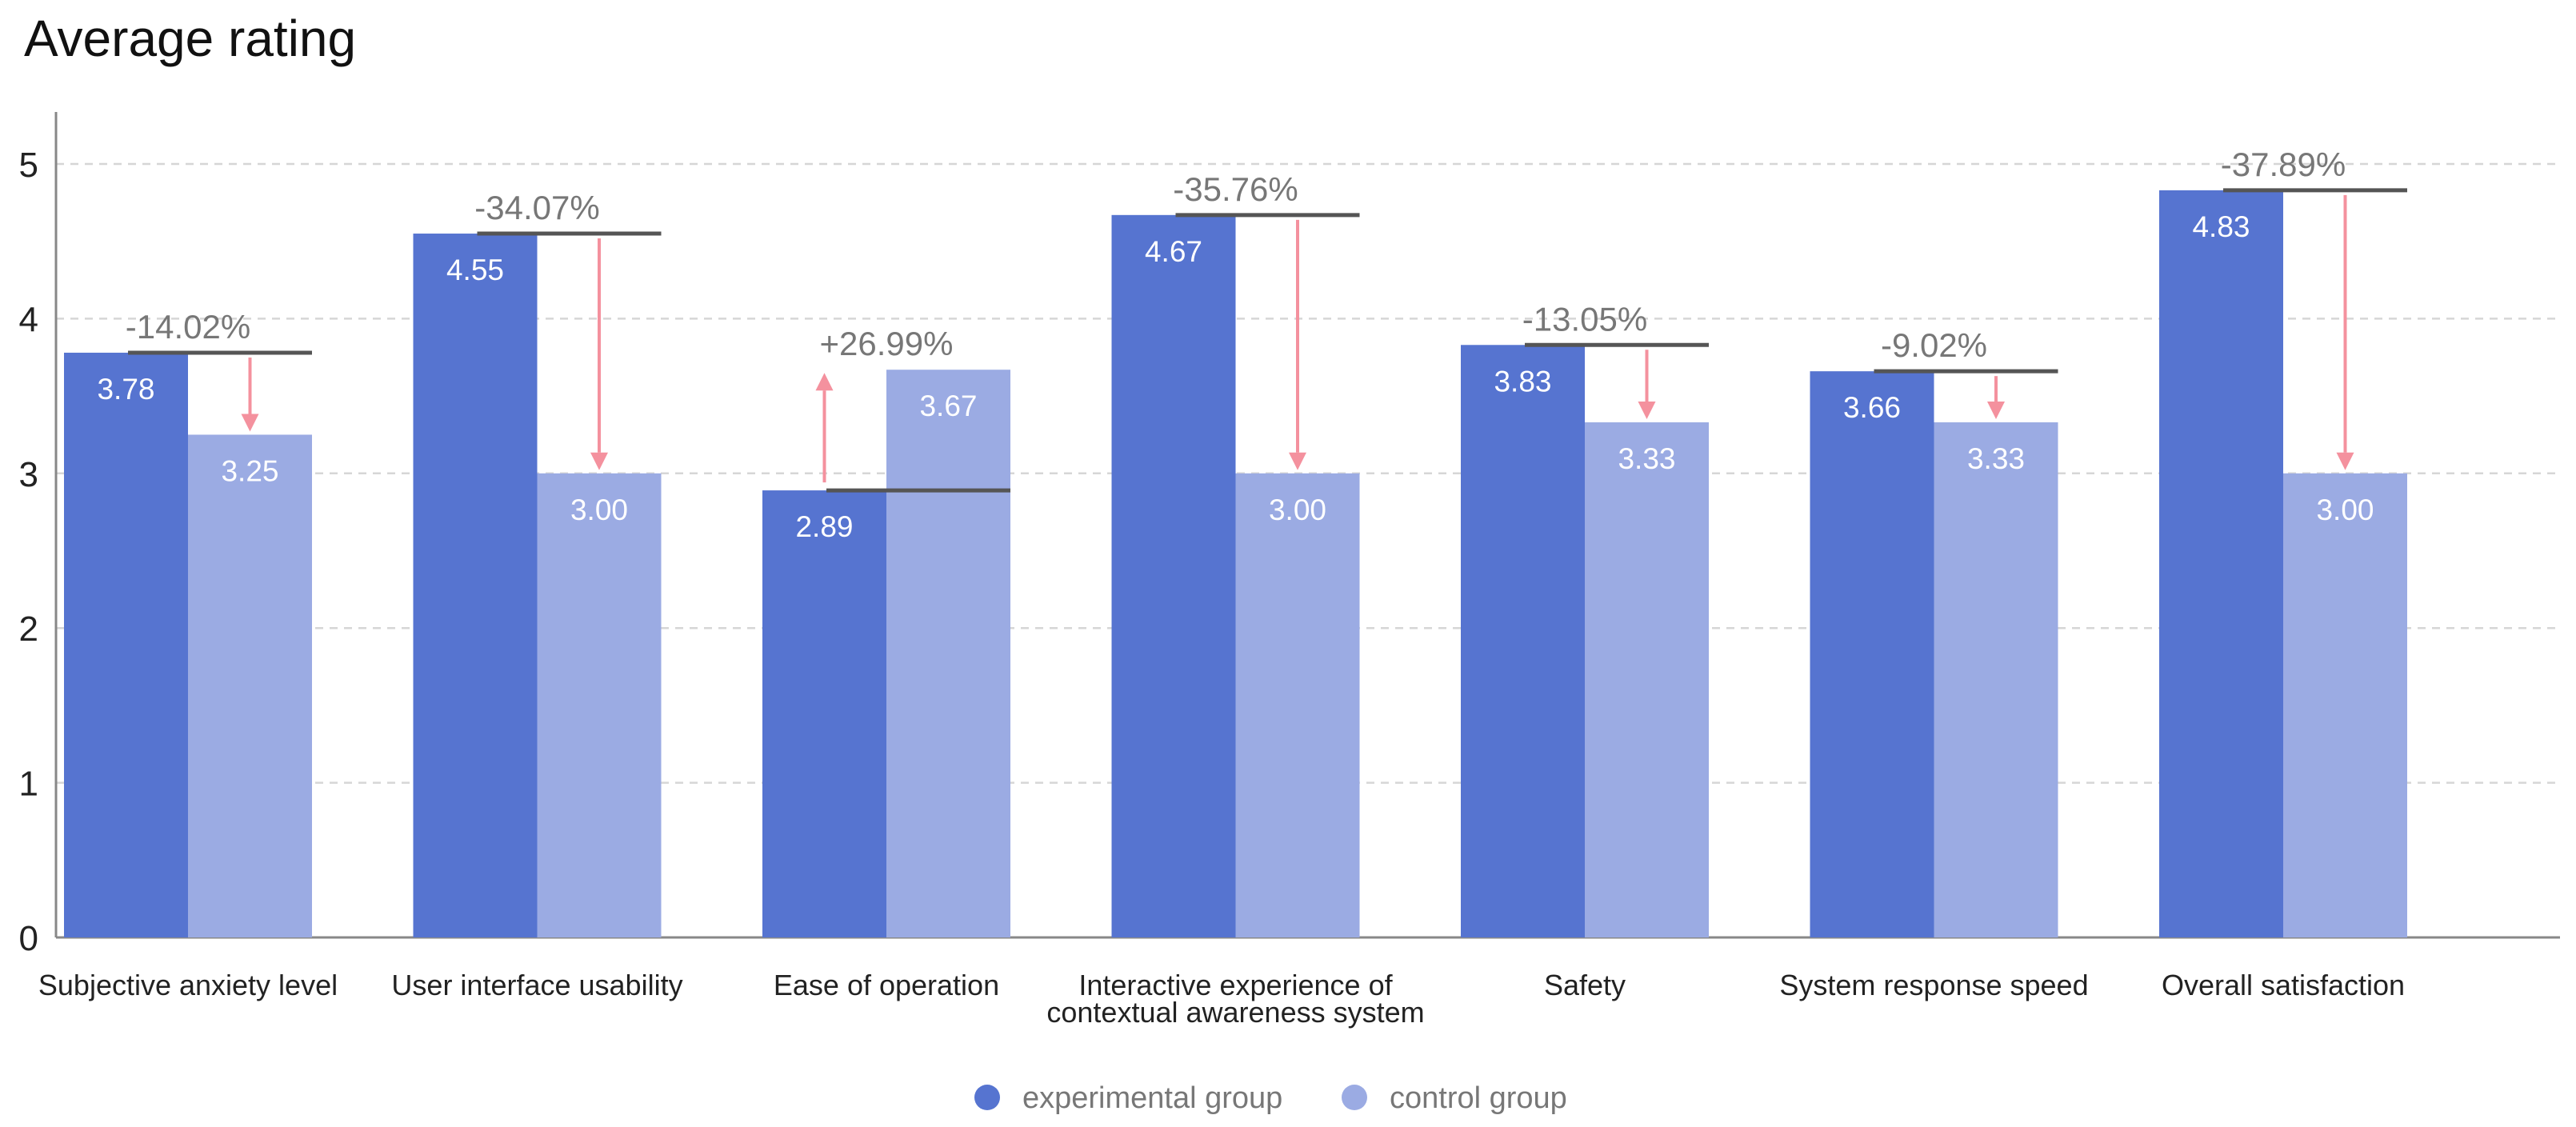  I want to click on y-tick-label: 0, so click(28, 938).